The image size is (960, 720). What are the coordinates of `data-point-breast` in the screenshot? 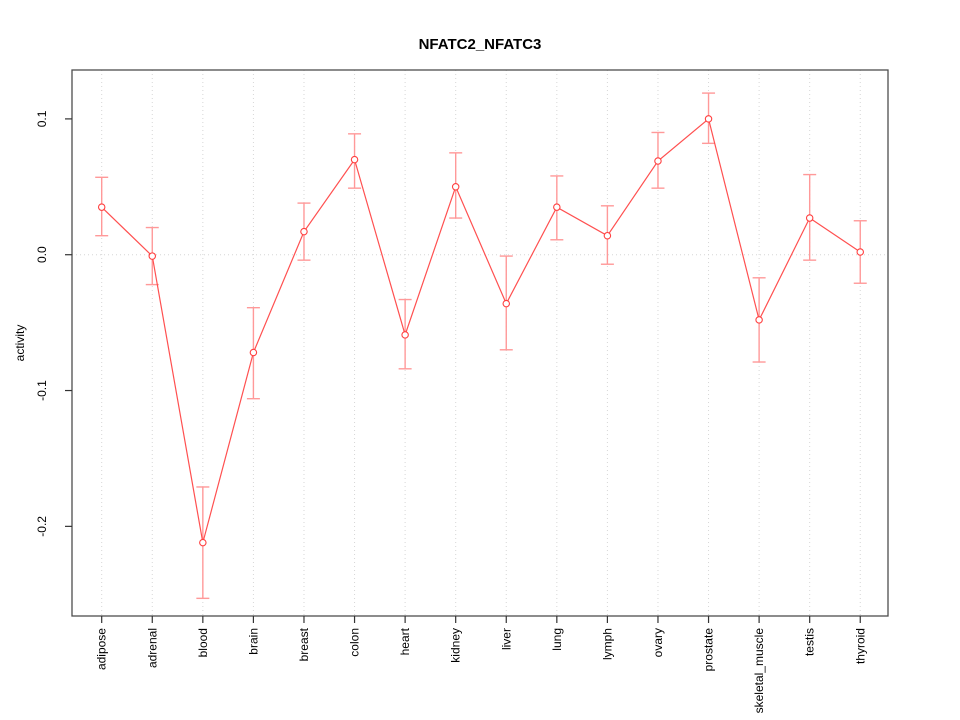 It's located at (304, 231).